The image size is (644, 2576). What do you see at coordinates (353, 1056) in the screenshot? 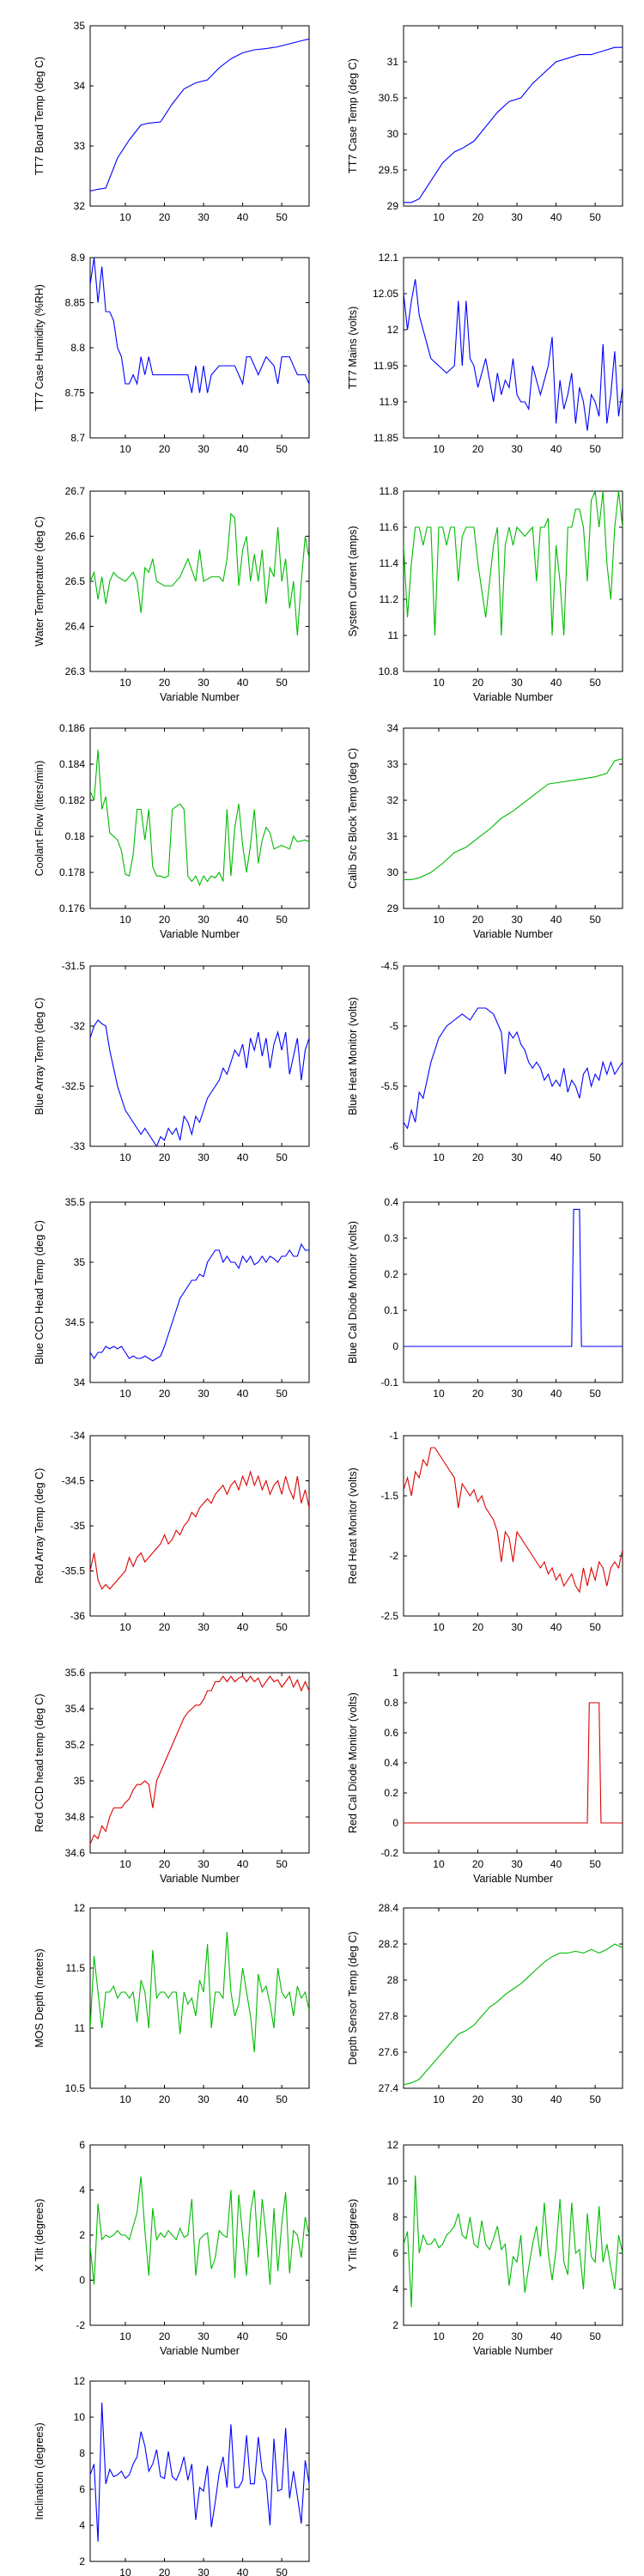
I see `y-axis-label: Blue Heat Monitor (volts)` at bounding box center [353, 1056].